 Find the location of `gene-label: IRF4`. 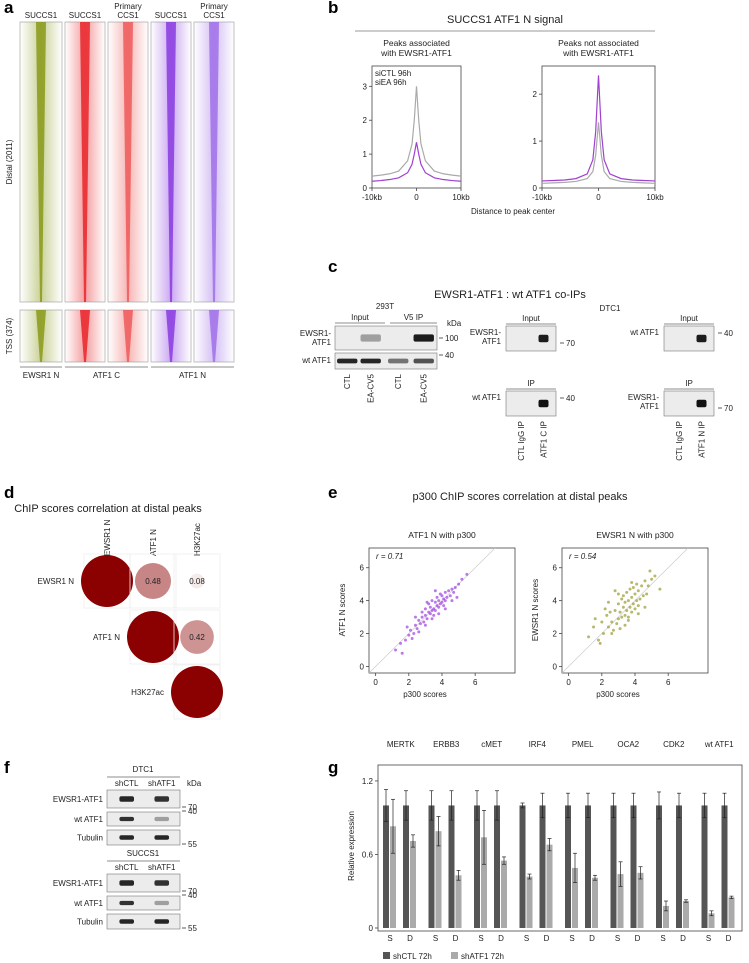

gene-label: IRF4 is located at coordinates (538, 744).